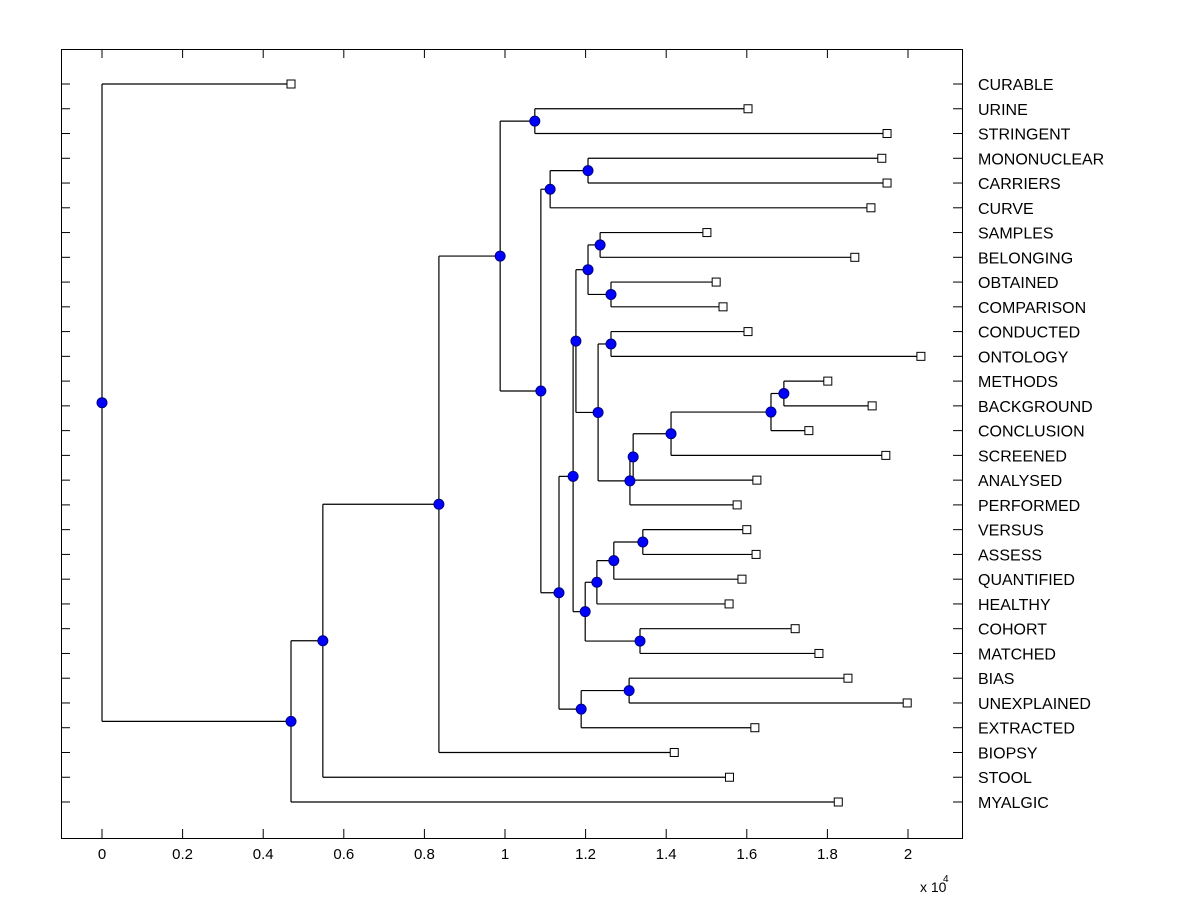 The height and width of the screenshot is (900, 1200). What do you see at coordinates (585, 612) in the screenshot?
I see `node-marker-n19` at bounding box center [585, 612].